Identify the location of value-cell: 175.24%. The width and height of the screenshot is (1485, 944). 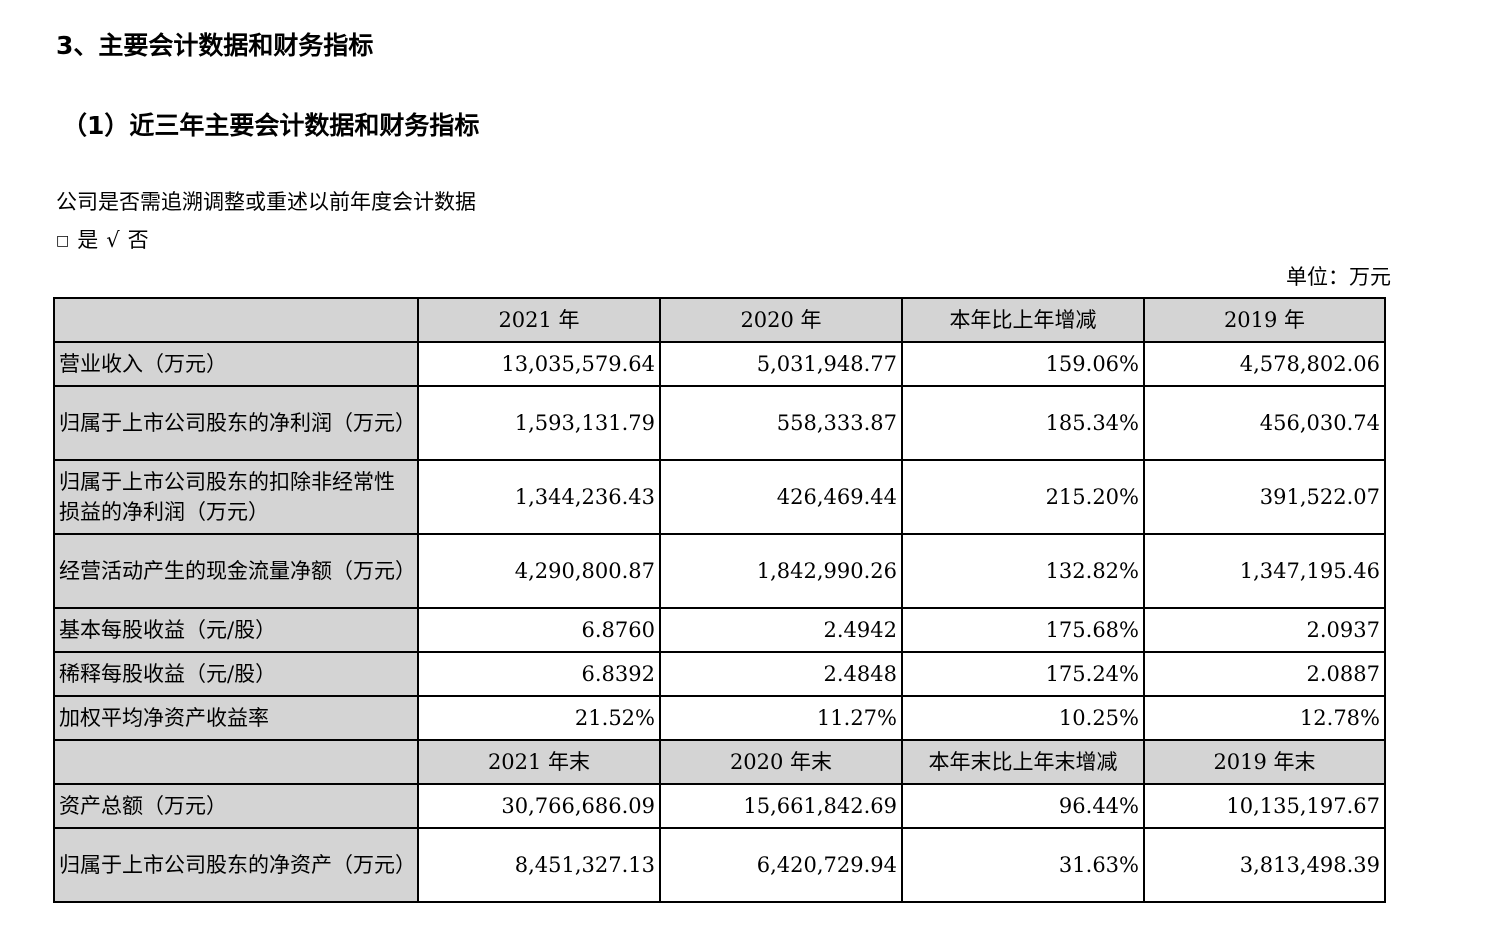
(1023, 674).